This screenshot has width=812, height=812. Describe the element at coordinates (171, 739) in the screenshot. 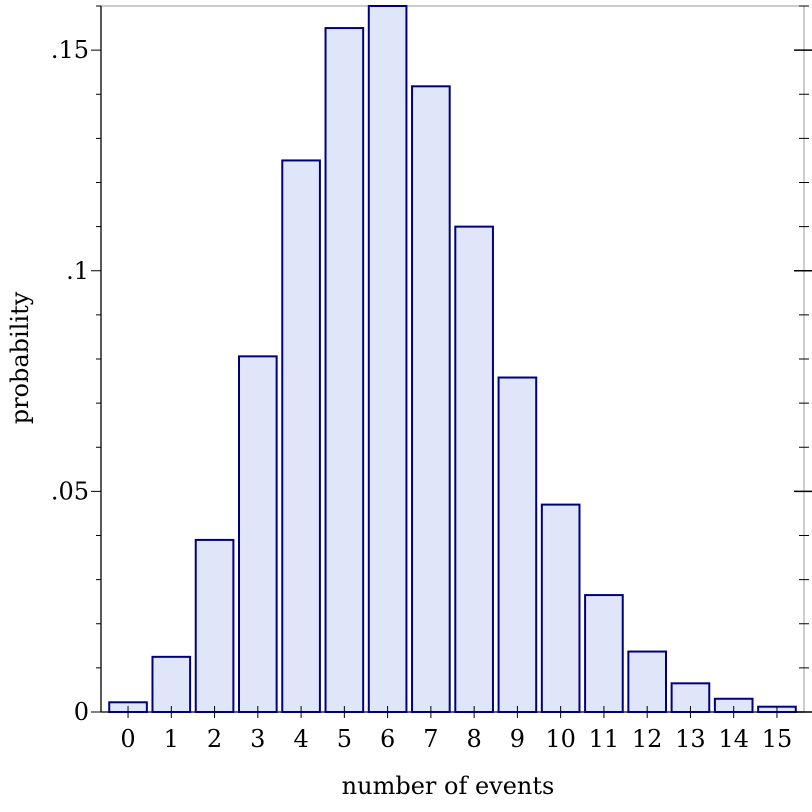

I see `x-tick-label-1: 1` at that location.